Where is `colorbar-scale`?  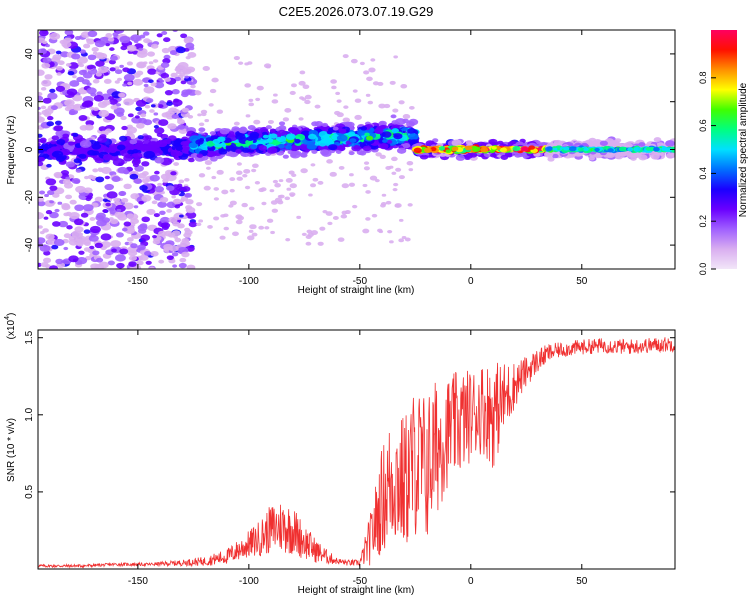 colorbar-scale is located at coordinates (724, 149).